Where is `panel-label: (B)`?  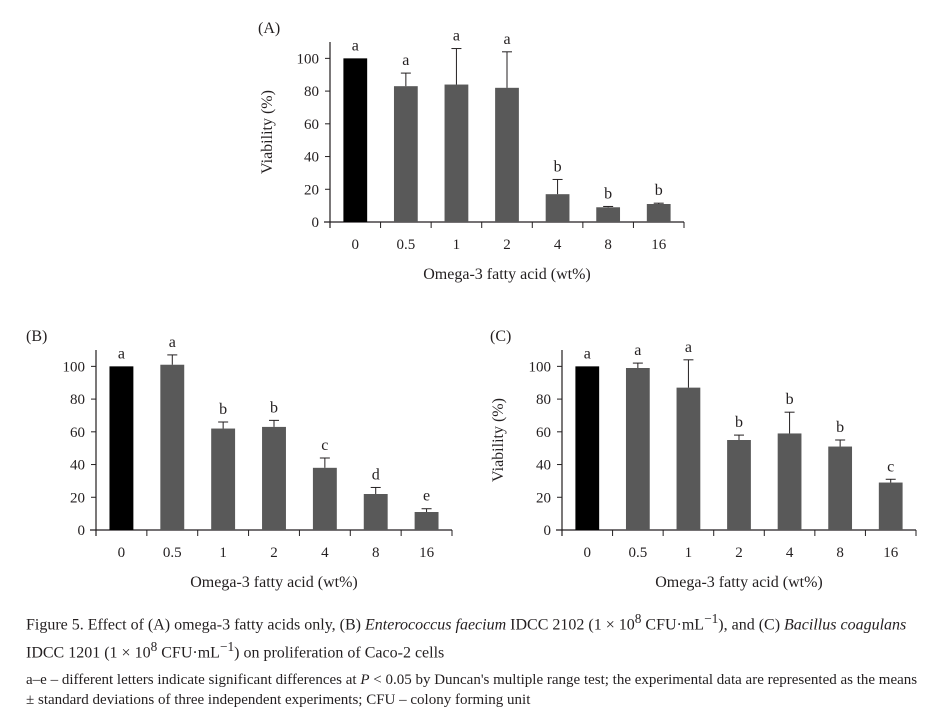
panel-label: (B) is located at coordinates (36, 336).